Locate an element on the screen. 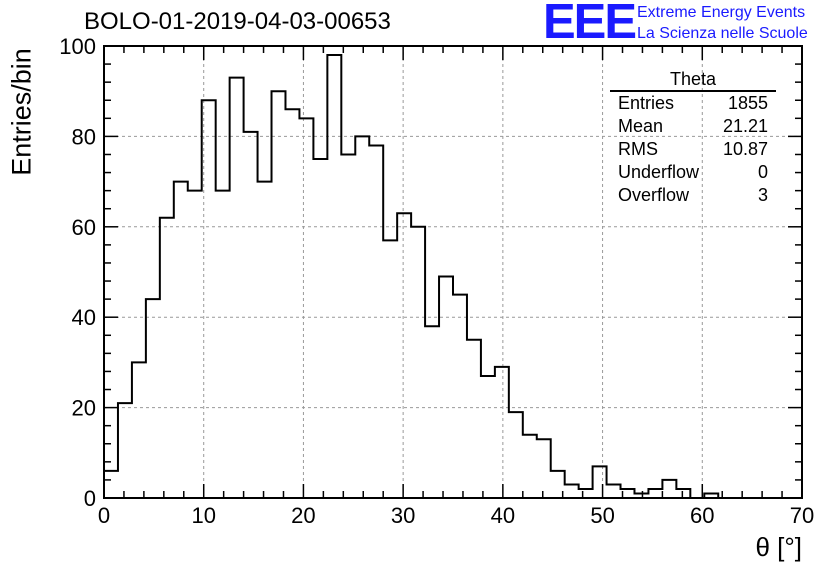 The height and width of the screenshot is (572, 836). y-tick-label: 100 is located at coordinates (77, 46).